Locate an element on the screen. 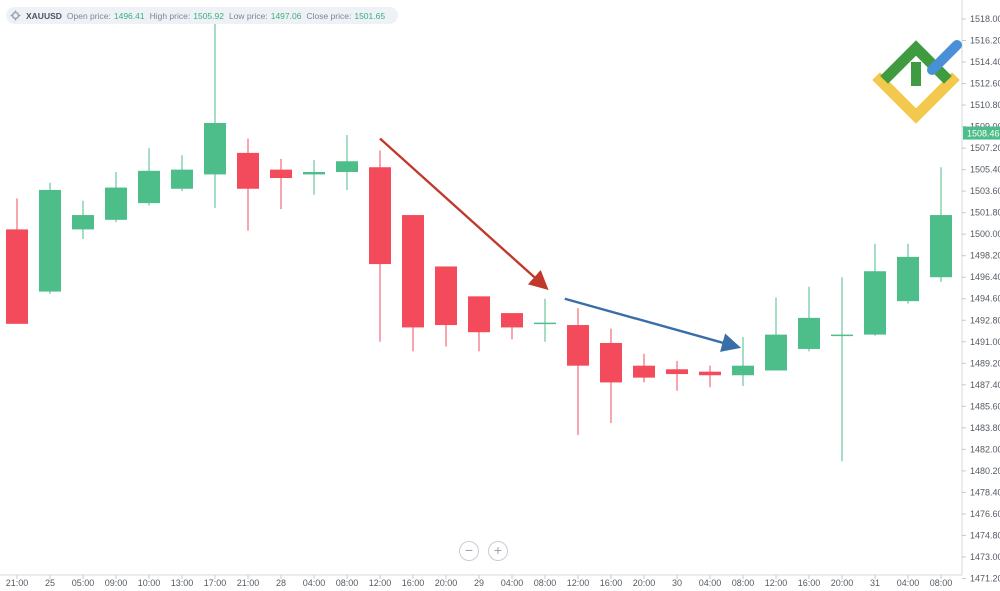 Image resolution: width=1000 pixels, height=591 pixels. y-tick-label: 1514.40 is located at coordinates (985, 62).